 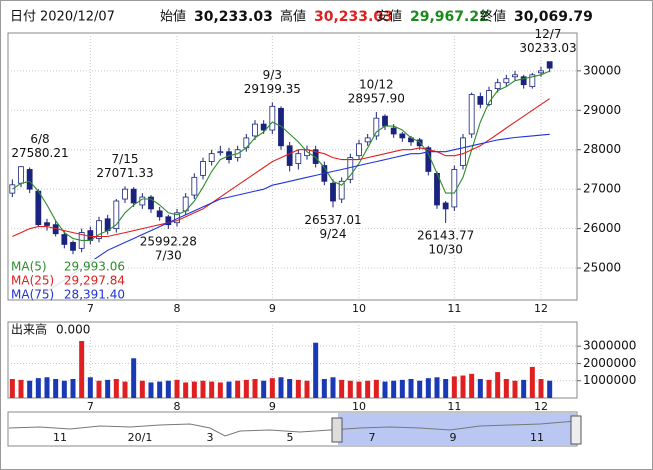 I want to click on annotation-date: 7/15, so click(x=125, y=159).